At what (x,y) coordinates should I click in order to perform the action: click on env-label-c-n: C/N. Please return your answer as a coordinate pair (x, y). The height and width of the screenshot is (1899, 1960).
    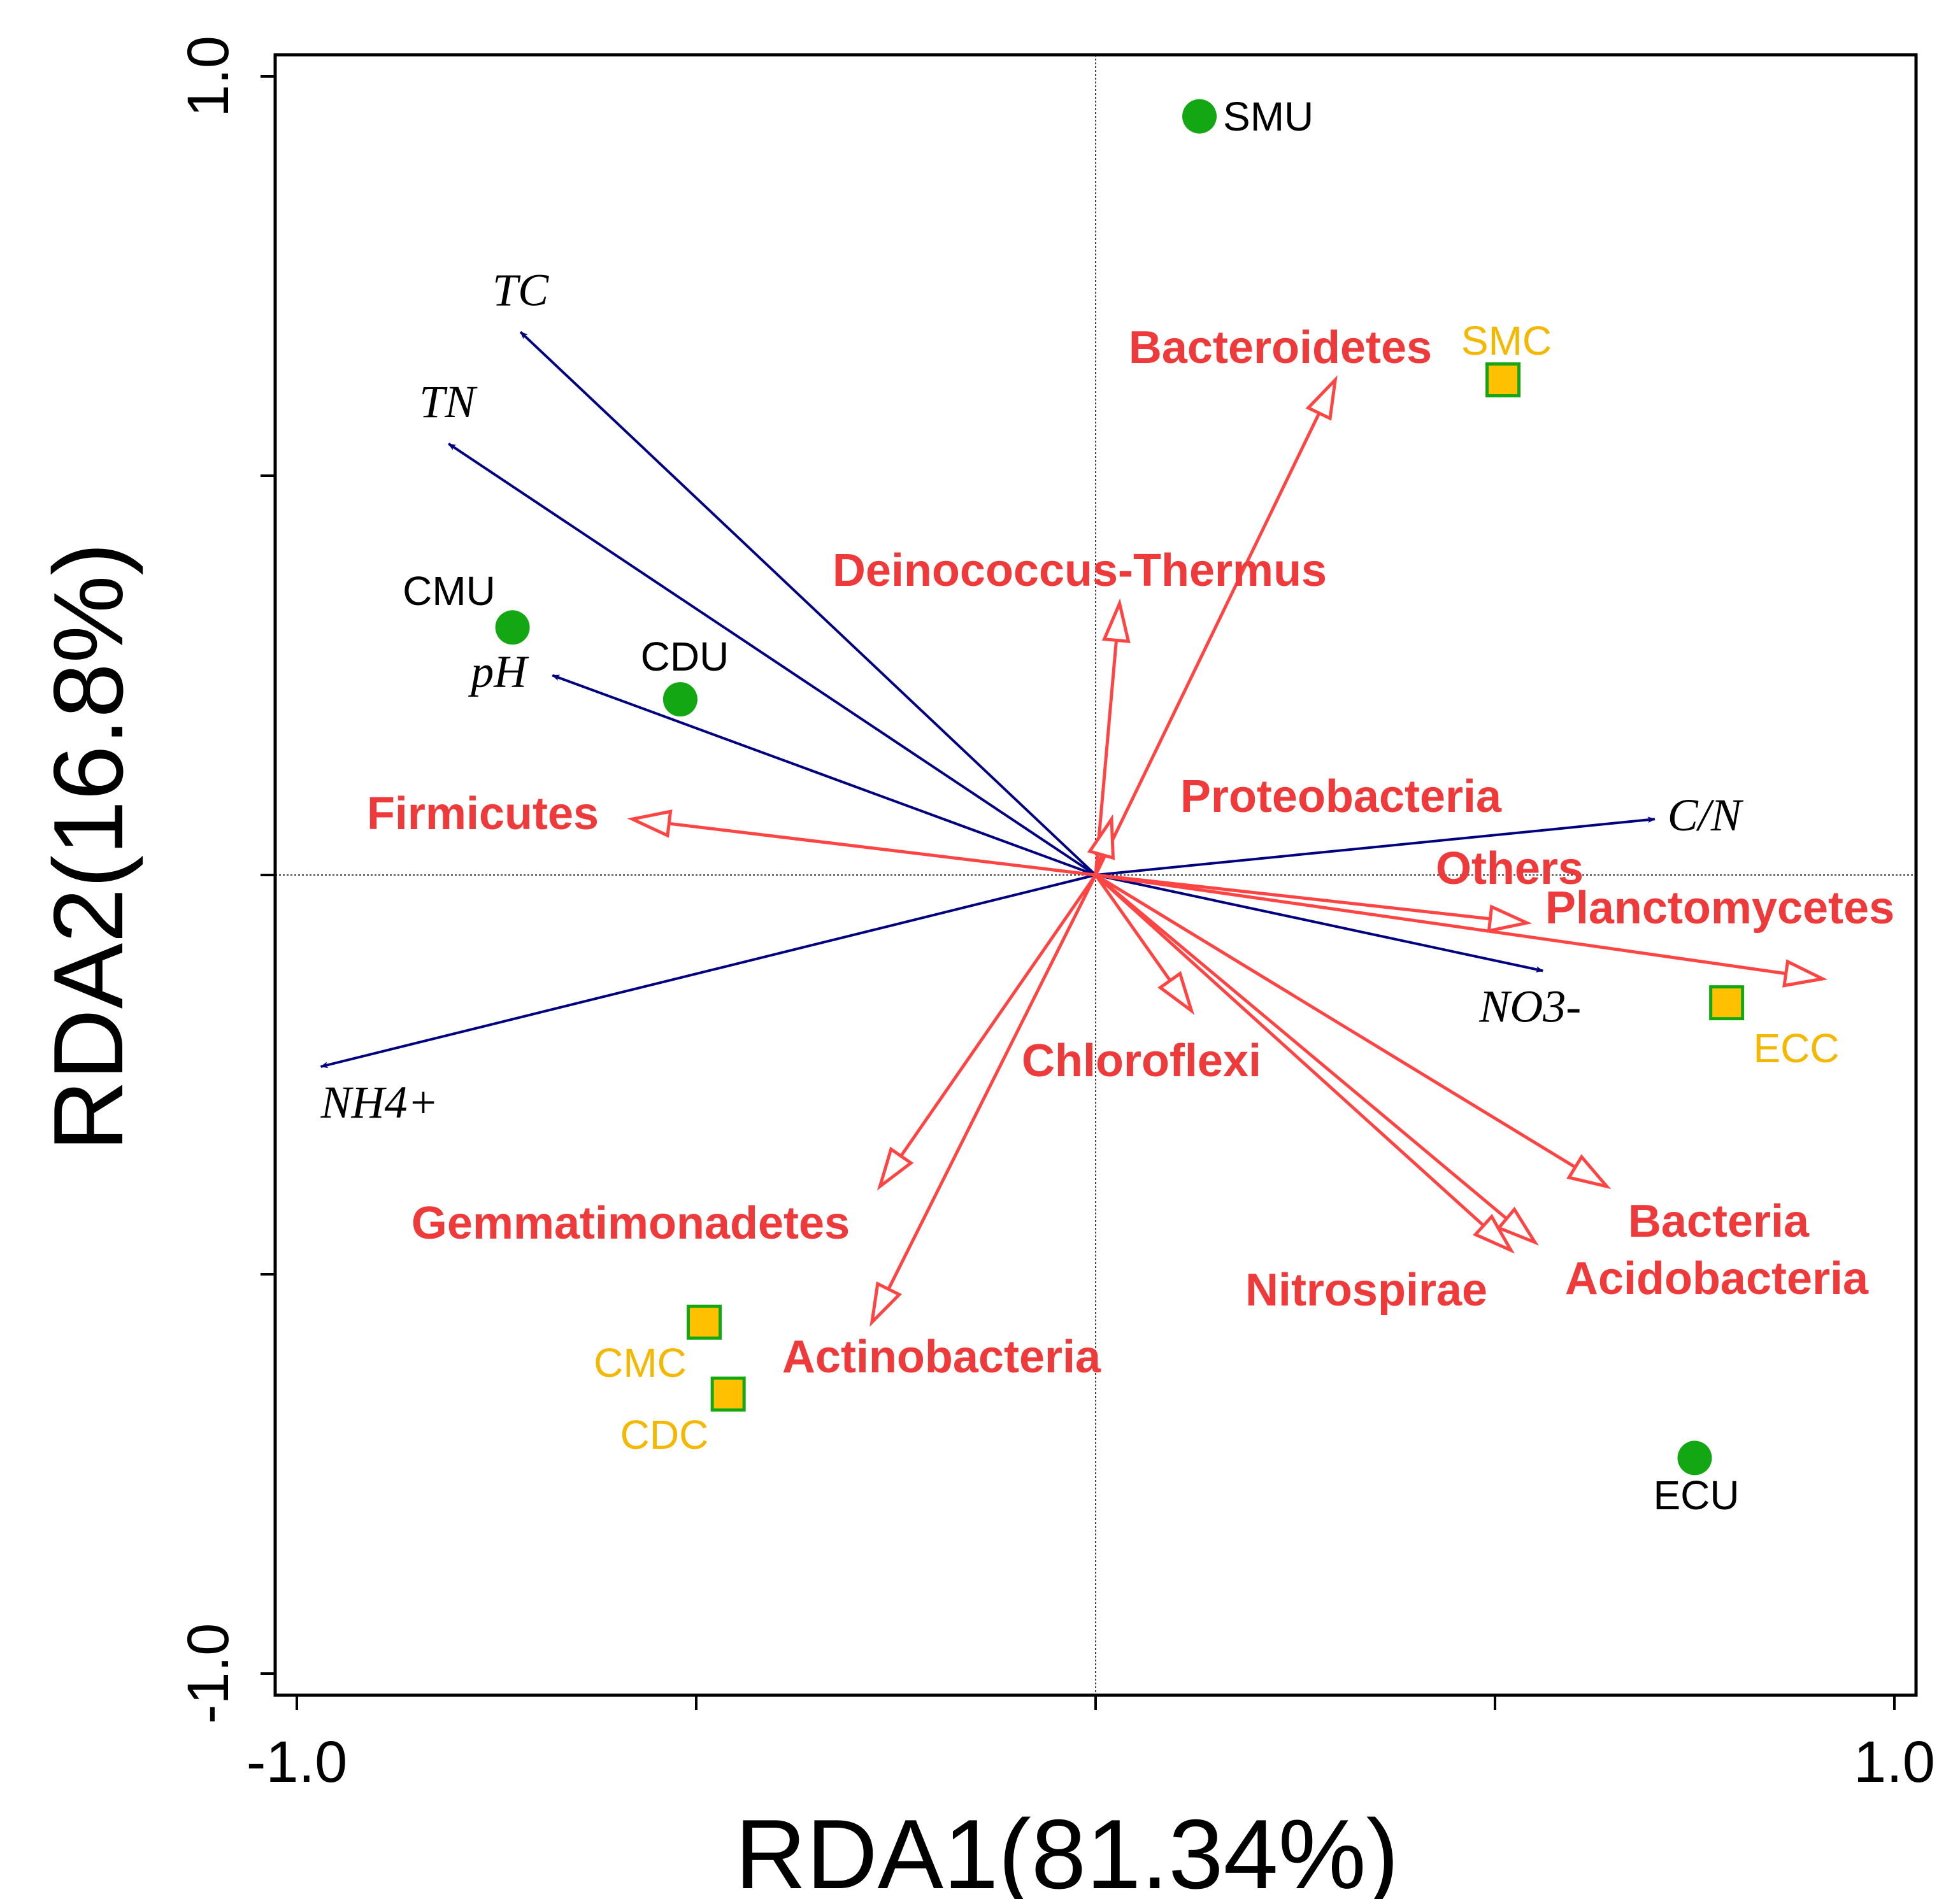
    Looking at the image, I should click on (1706, 815).